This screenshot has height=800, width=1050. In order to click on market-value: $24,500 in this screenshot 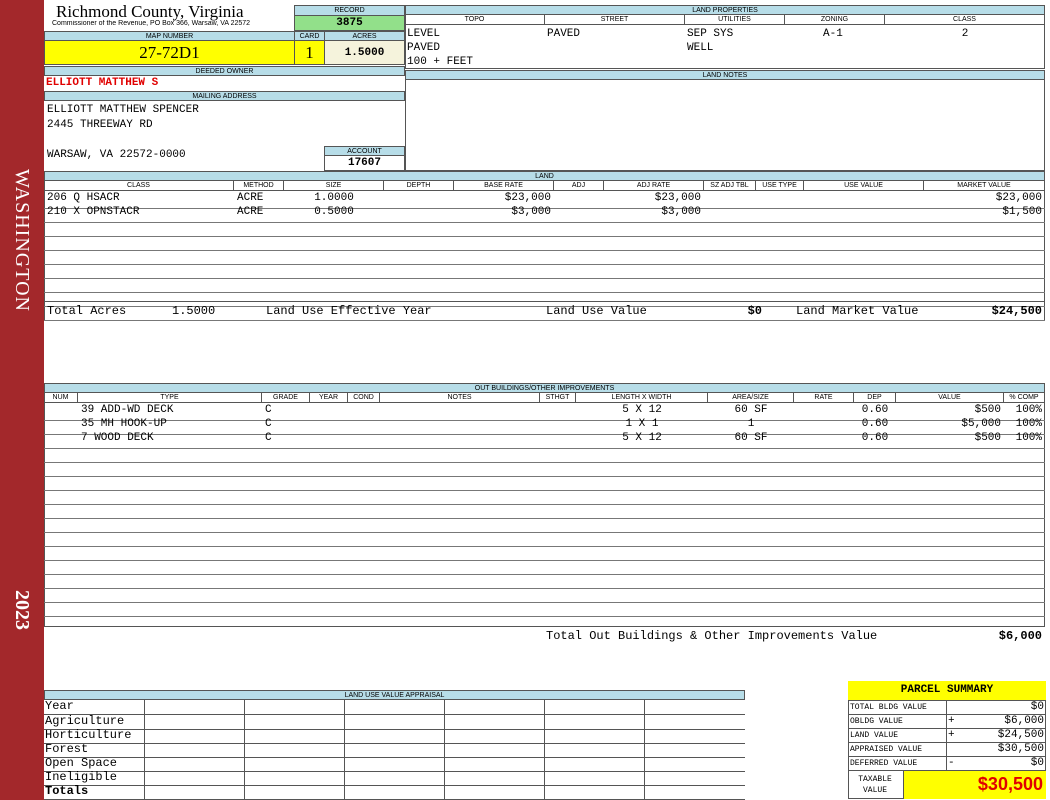, I will do `click(1016, 311)`.